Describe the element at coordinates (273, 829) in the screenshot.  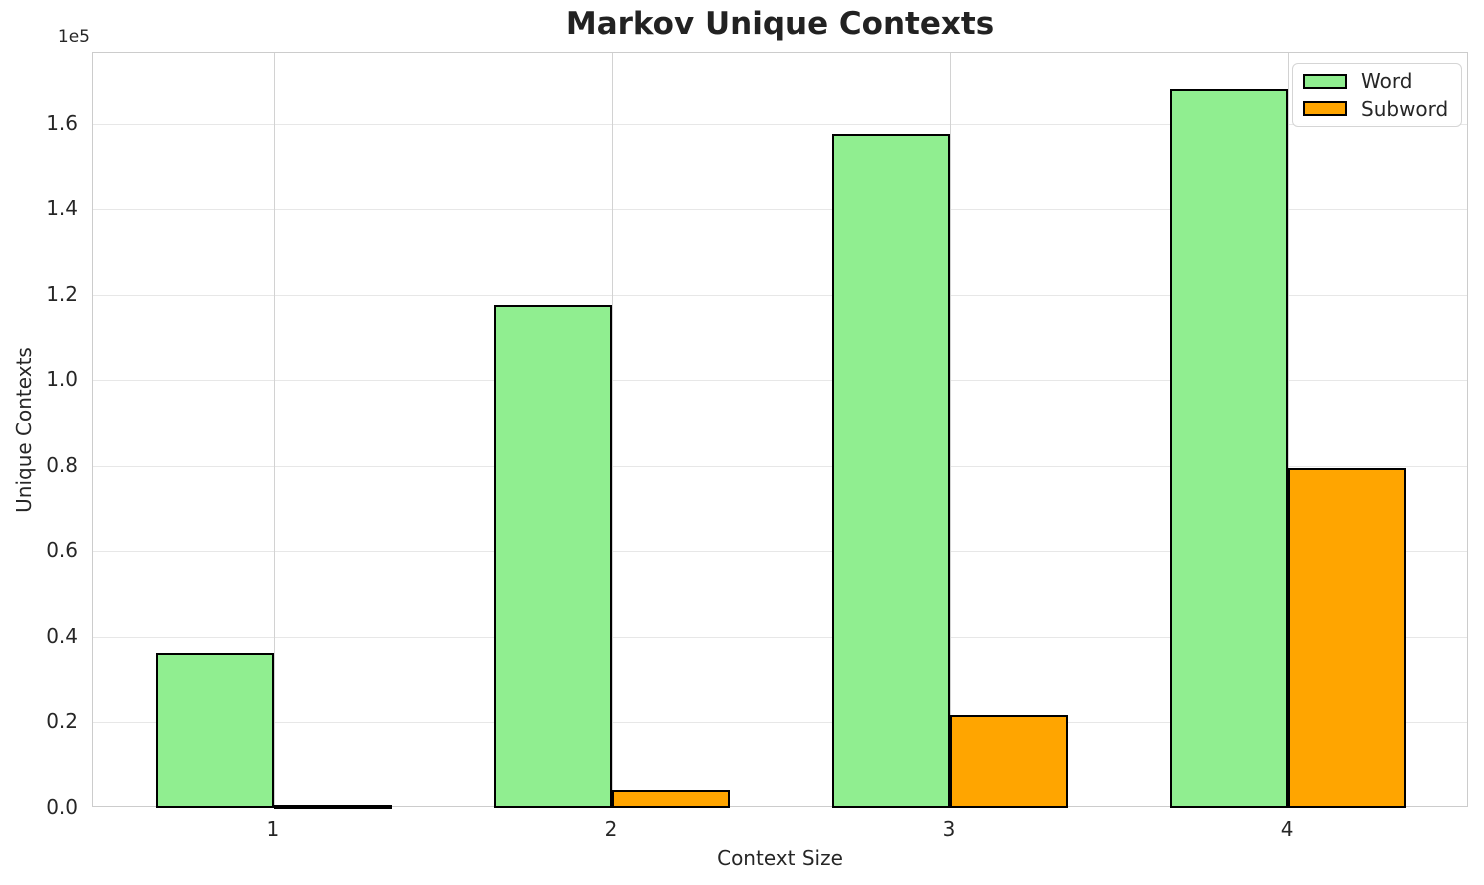
I see `x-tick-label: 1` at that location.